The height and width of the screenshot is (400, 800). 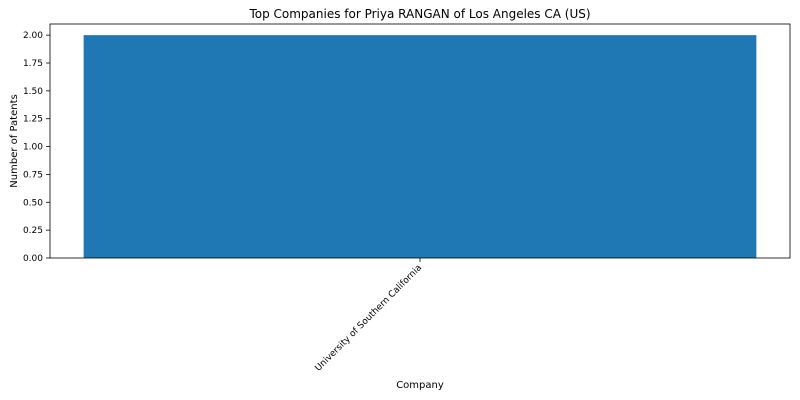 What do you see at coordinates (33, 231) in the screenshot?
I see `y-tick-label: 0.25` at bounding box center [33, 231].